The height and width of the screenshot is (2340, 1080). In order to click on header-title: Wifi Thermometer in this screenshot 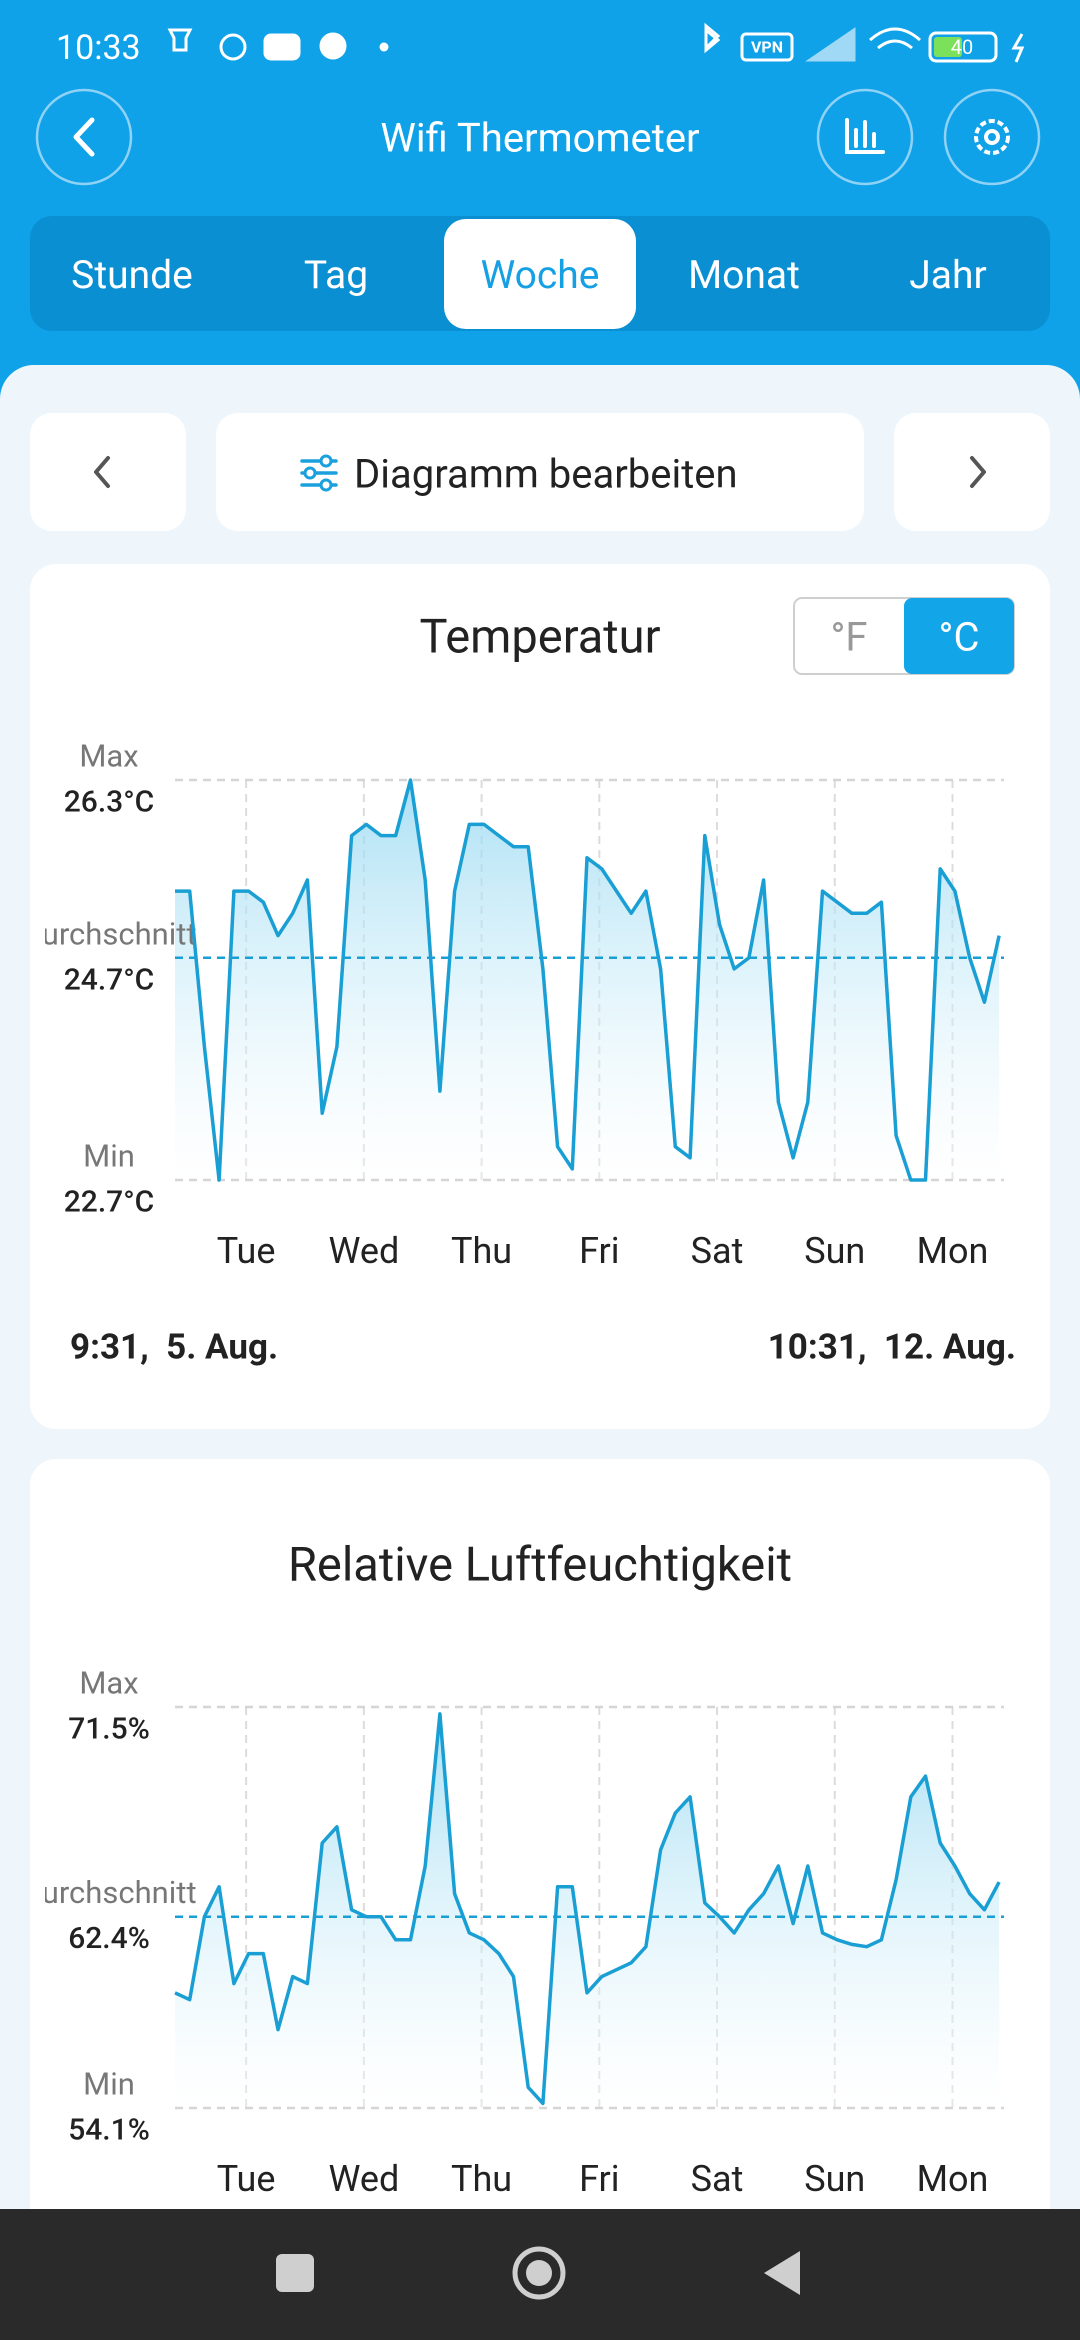, I will do `click(539, 138)`.